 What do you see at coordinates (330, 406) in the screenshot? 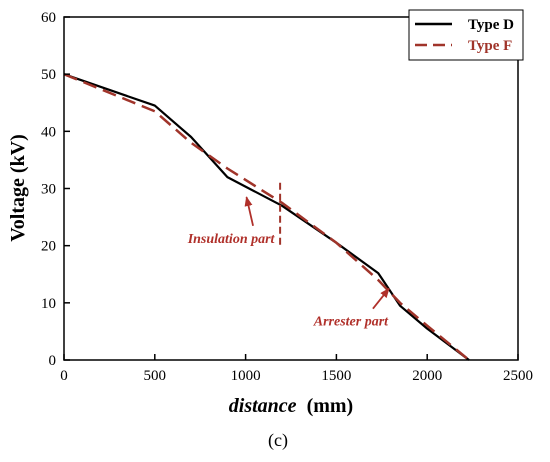
I see `x-axis-title-unit: (mm)` at bounding box center [330, 406].